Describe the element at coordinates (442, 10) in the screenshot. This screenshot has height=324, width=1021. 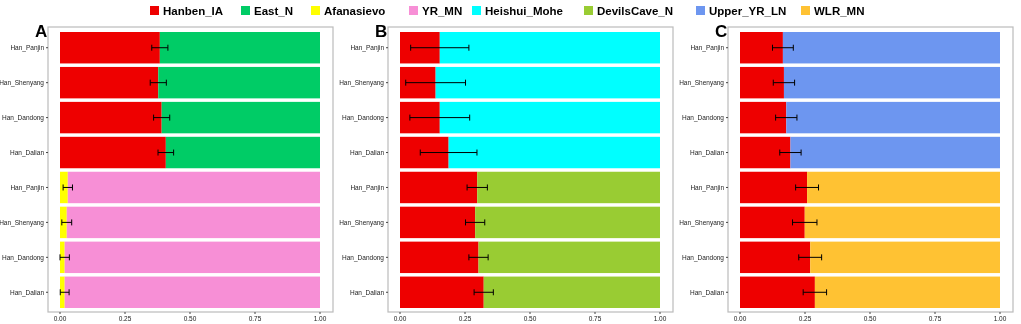
I see `legend-label: YR_MN` at that location.